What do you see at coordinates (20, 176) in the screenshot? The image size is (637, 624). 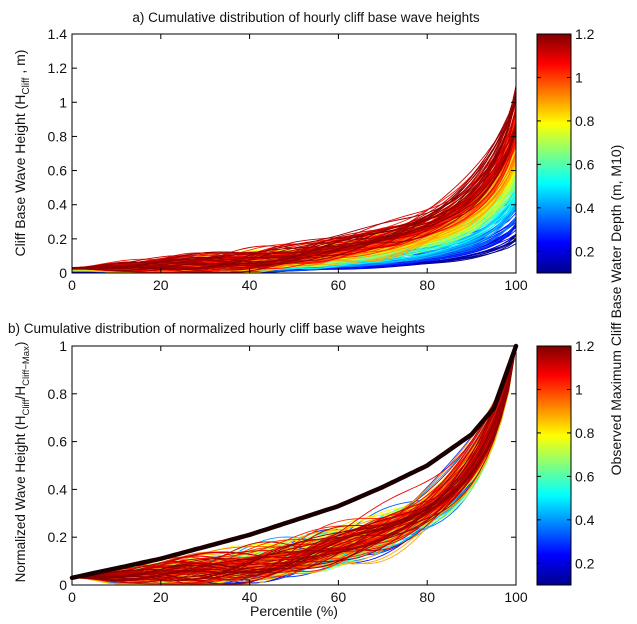 I see `panel-a-ylabel-main: Cliff Base Wave Height (H` at bounding box center [20, 176].